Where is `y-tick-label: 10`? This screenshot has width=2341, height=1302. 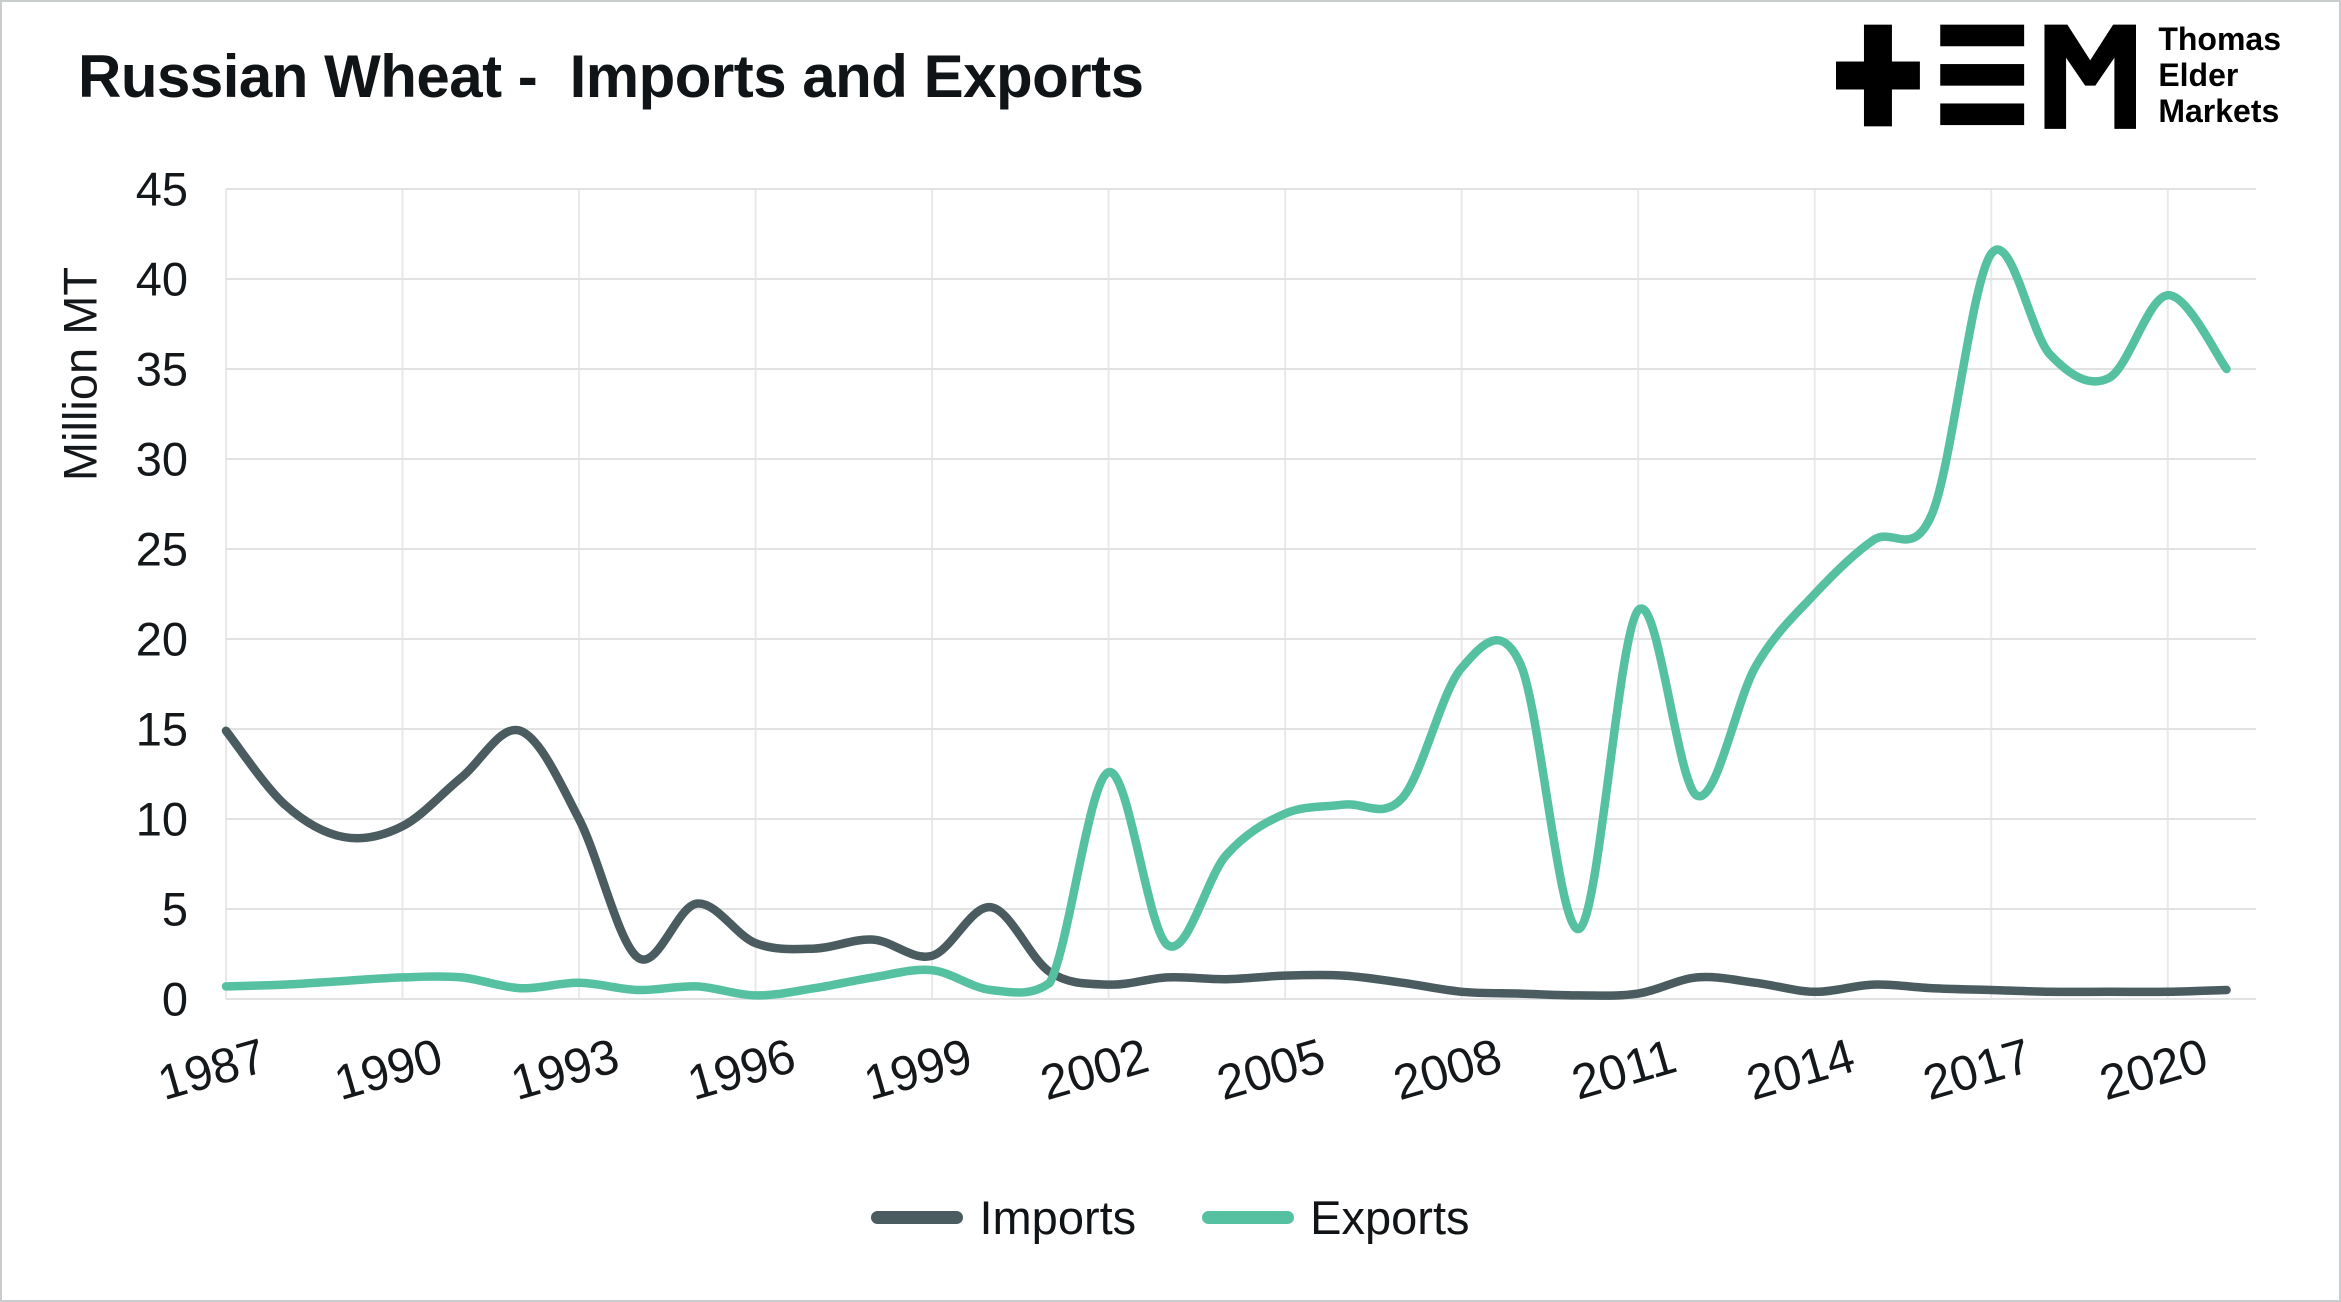 y-tick-label: 10 is located at coordinates (162, 819).